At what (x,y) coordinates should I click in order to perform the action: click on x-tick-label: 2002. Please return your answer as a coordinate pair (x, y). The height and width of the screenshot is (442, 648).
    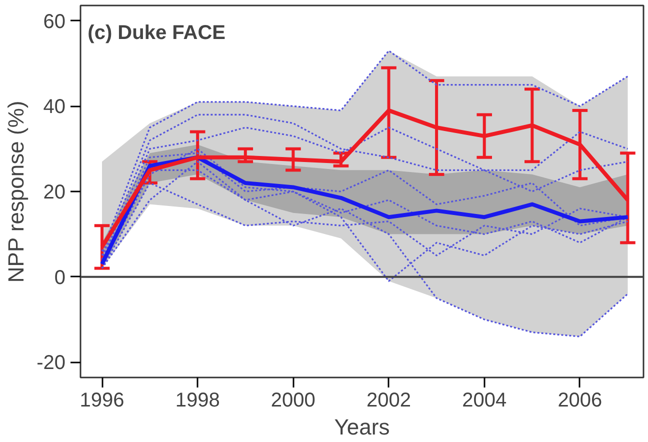
    Looking at the image, I should click on (389, 401).